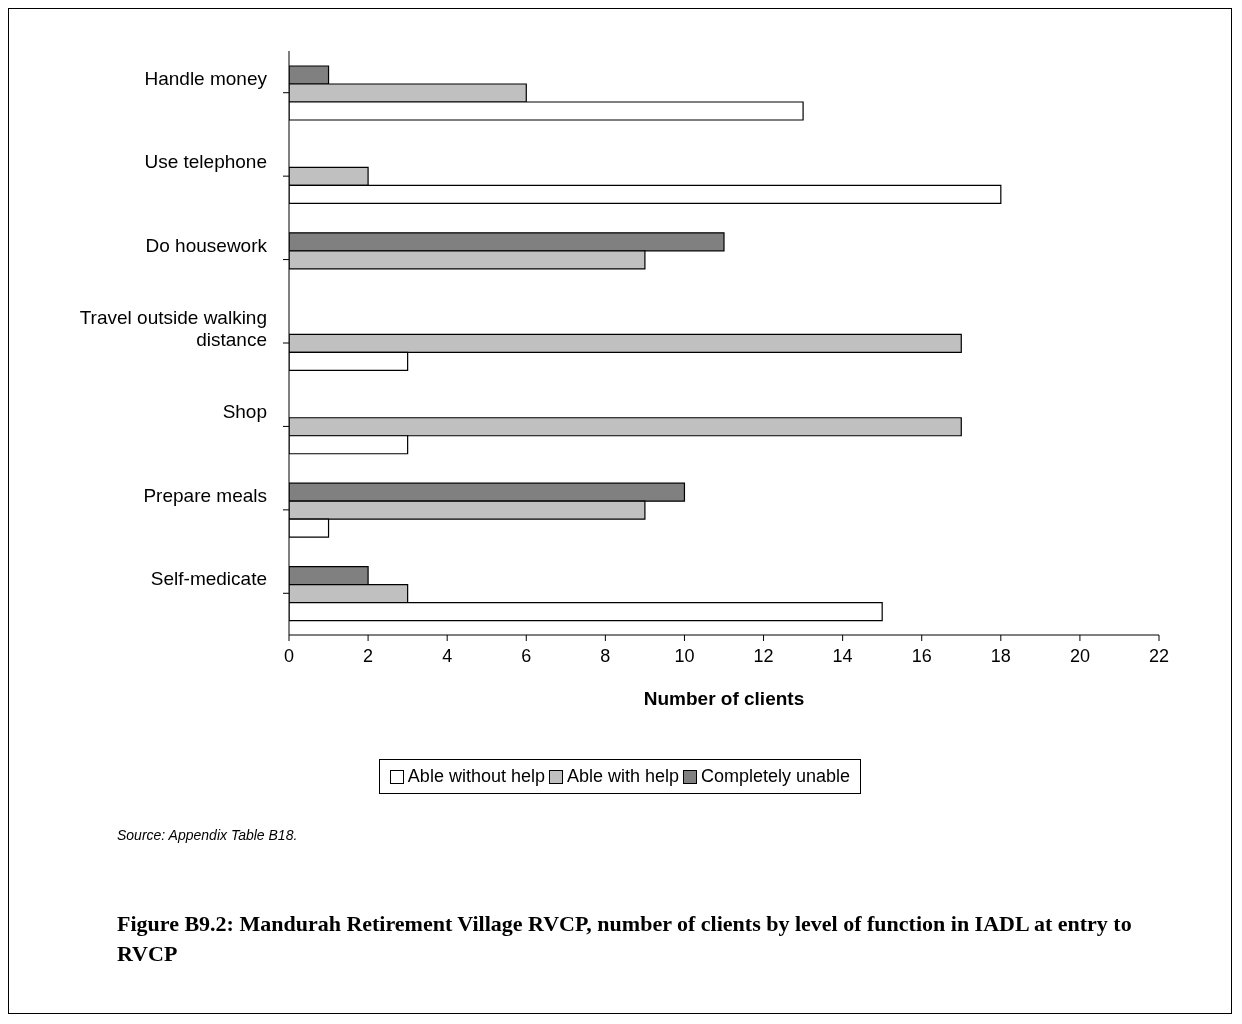  I want to click on legend-label: Completely unable, so click(775, 776).